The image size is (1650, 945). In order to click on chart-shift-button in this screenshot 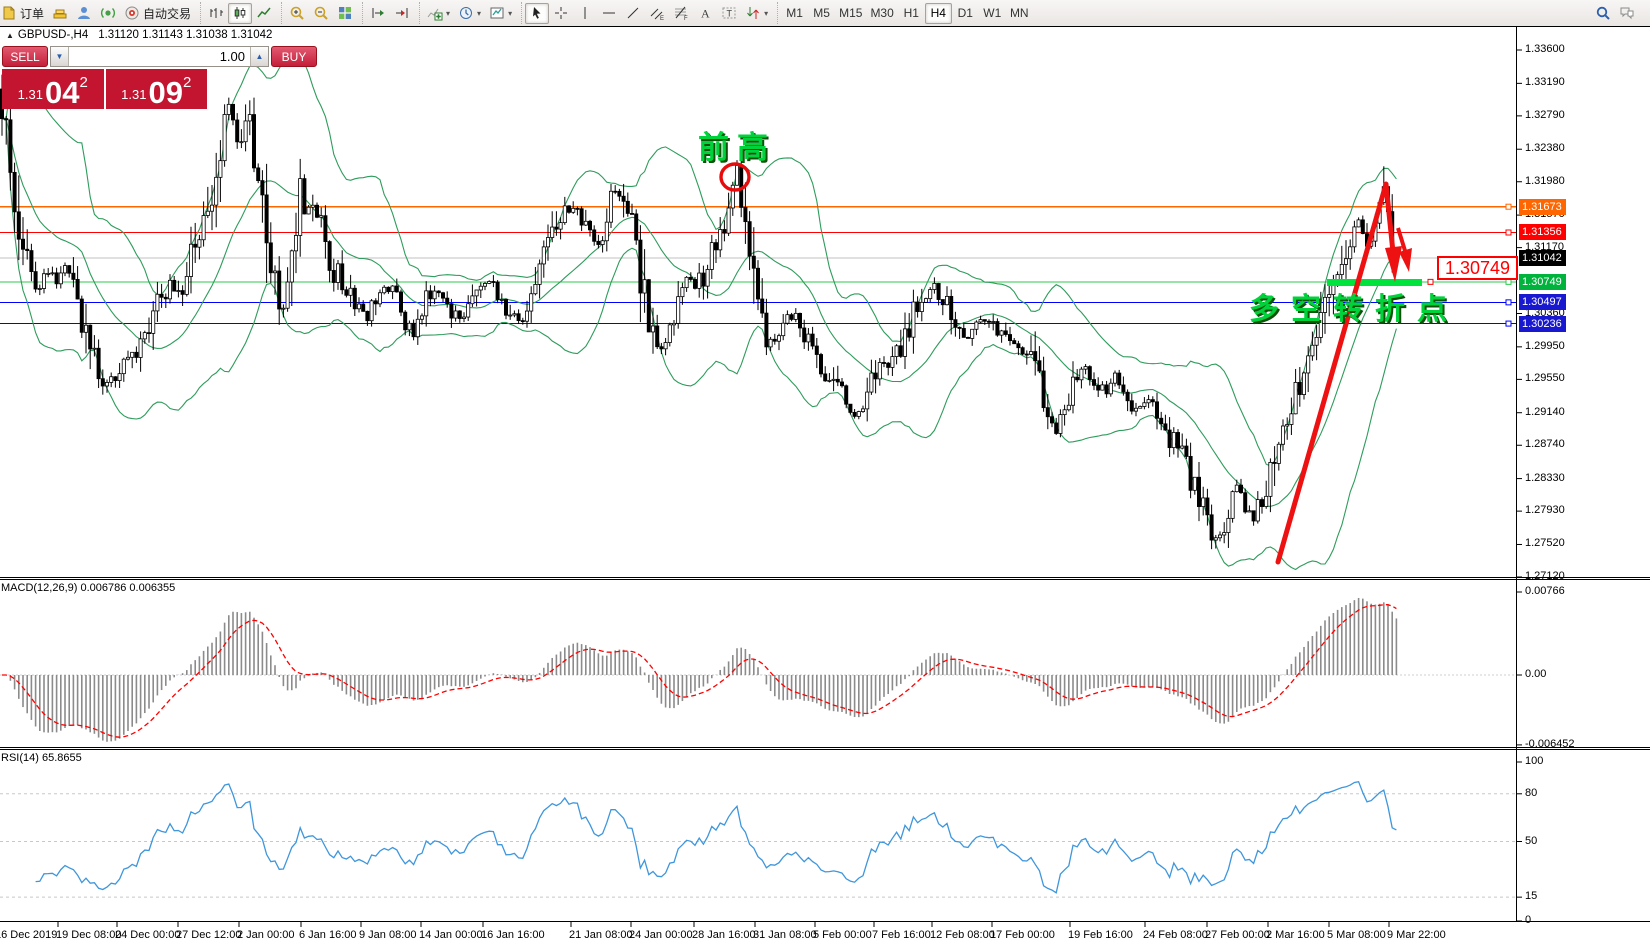, I will do `click(402, 13)`.